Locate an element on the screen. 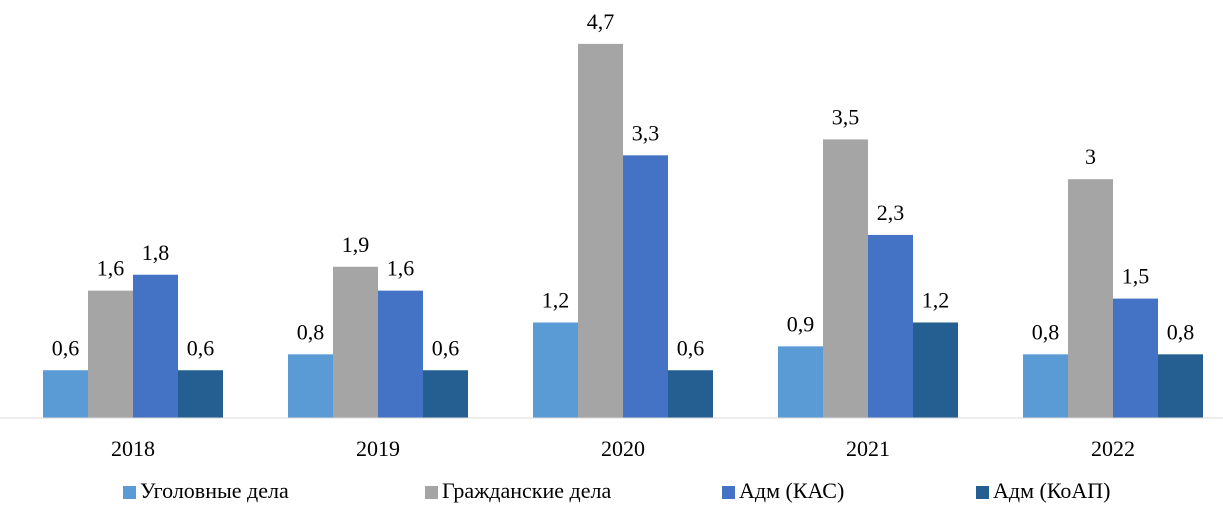  x-tick-label: 2020 is located at coordinates (623, 448).